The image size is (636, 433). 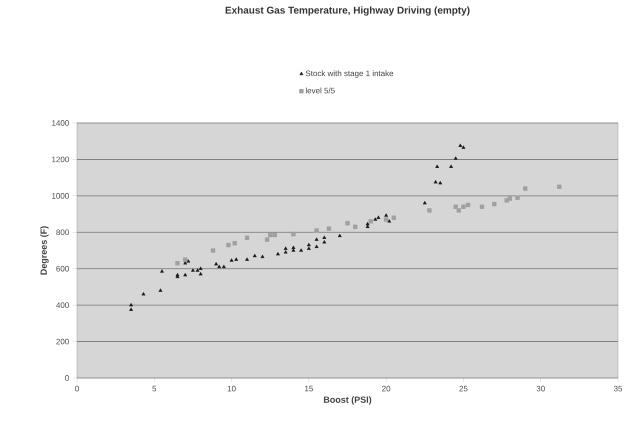 What do you see at coordinates (348, 400) in the screenshot?
I see `x-axis-title: Boost (PSI)` at bounding box center [348, 400].